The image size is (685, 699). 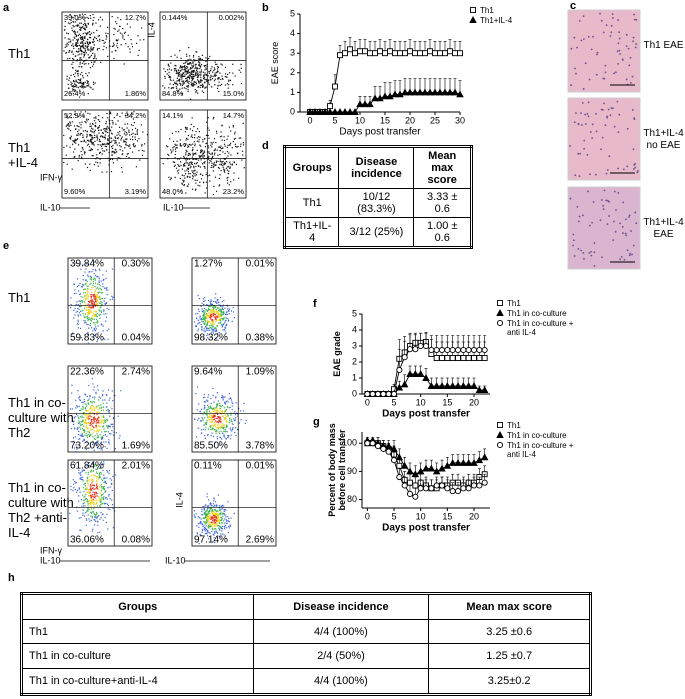 I want to click on axis-label: IFN-γ, so click(x=51, y=550).